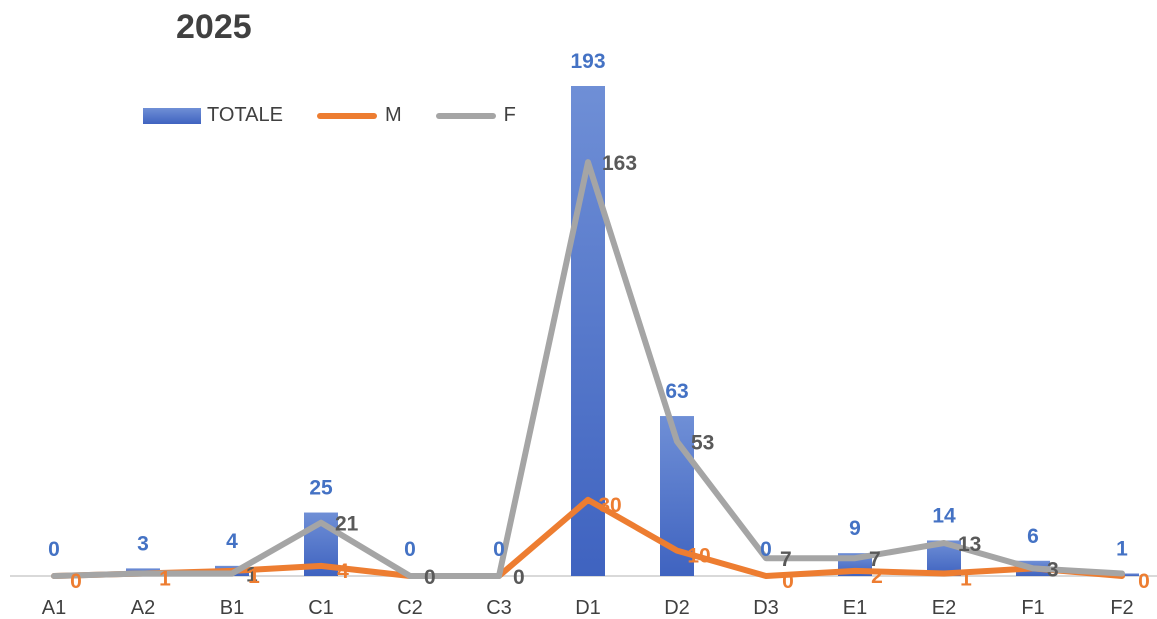 The image size is (1157, 619). I want to click on data-label-totale-d3: 0, so click(766, 549).